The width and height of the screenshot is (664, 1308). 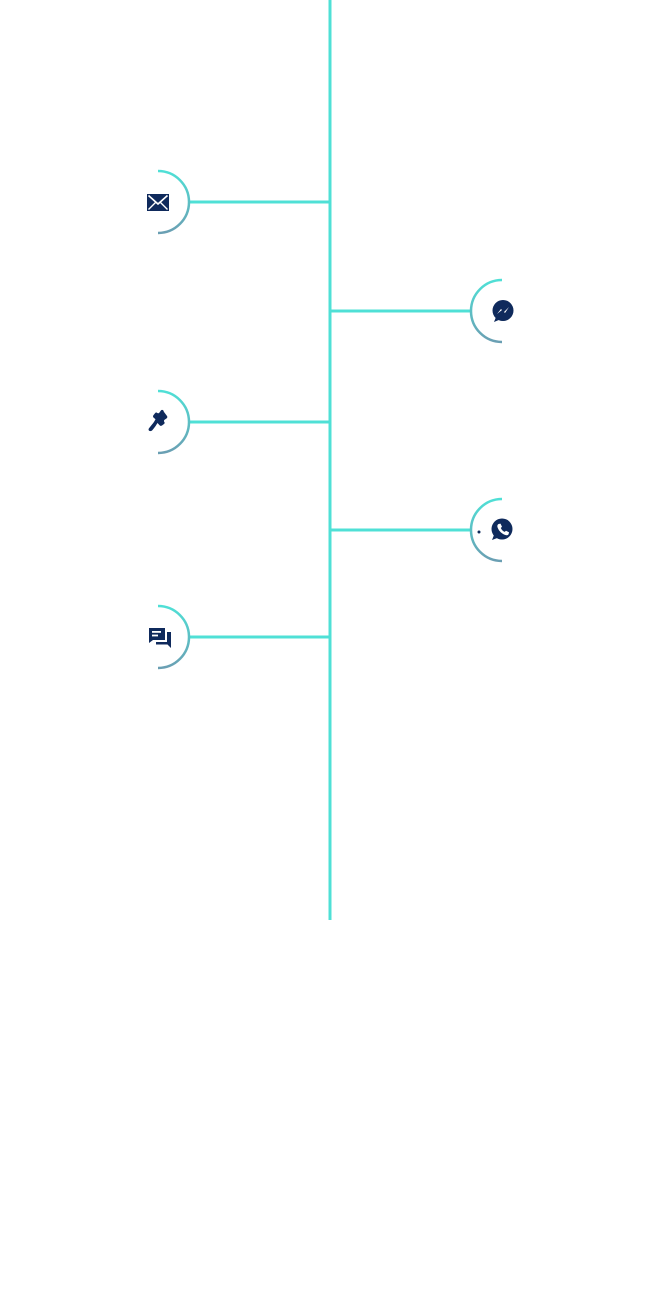 What do you see at coordinates (239, 422) in the screenshot?
I see `channel-phone` at bounding box center [239, 422].